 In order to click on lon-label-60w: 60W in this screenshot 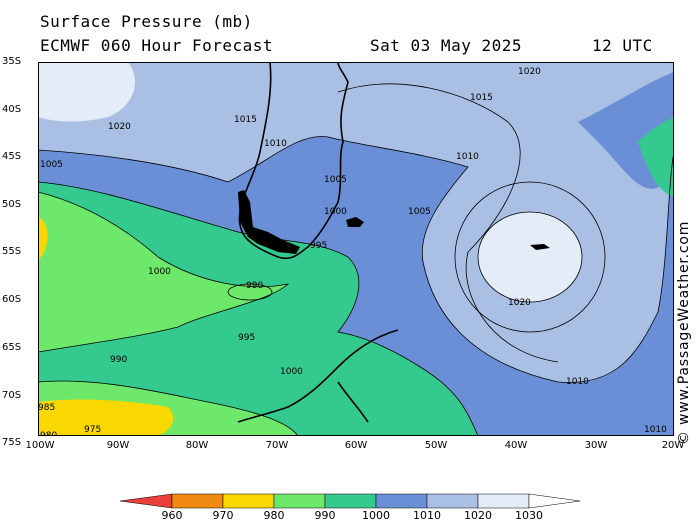, I will do `click(356, 445)`.